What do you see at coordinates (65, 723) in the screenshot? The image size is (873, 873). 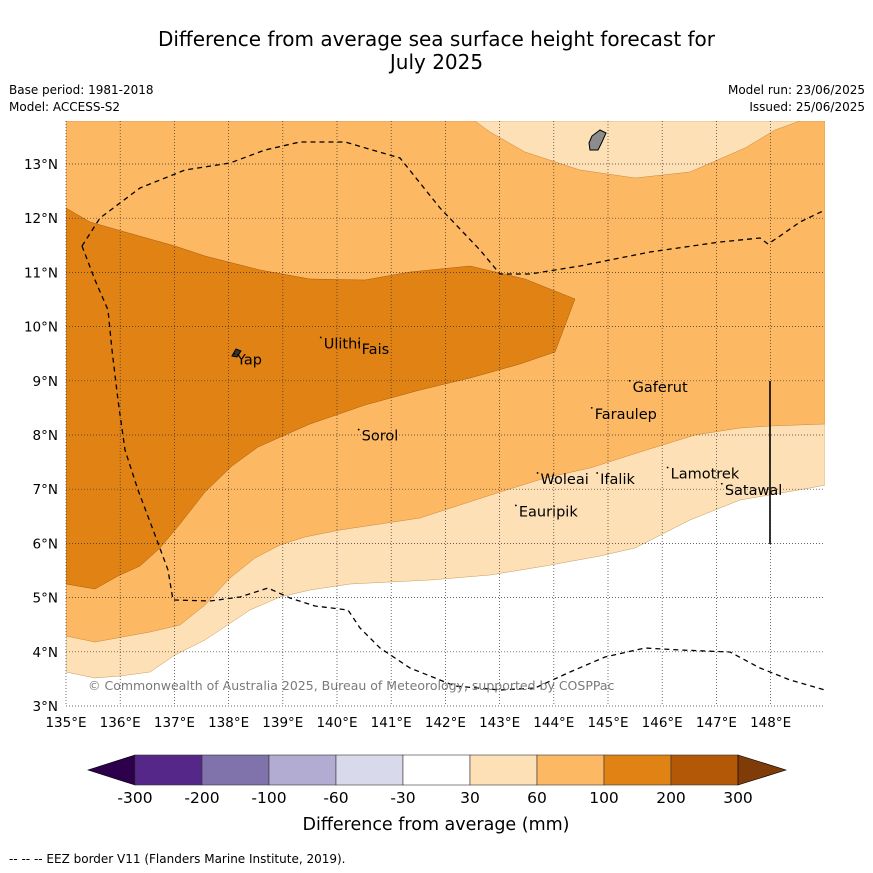 I see `x-tick-label: 135°E` at bounding box center [65, 723].